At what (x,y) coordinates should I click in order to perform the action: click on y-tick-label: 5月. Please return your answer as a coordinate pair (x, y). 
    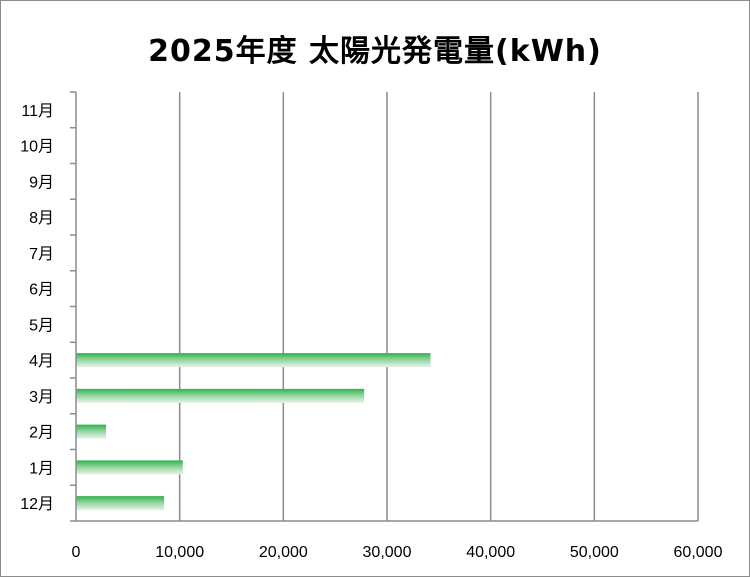
    Looking at the image, I should click on (41, 325).